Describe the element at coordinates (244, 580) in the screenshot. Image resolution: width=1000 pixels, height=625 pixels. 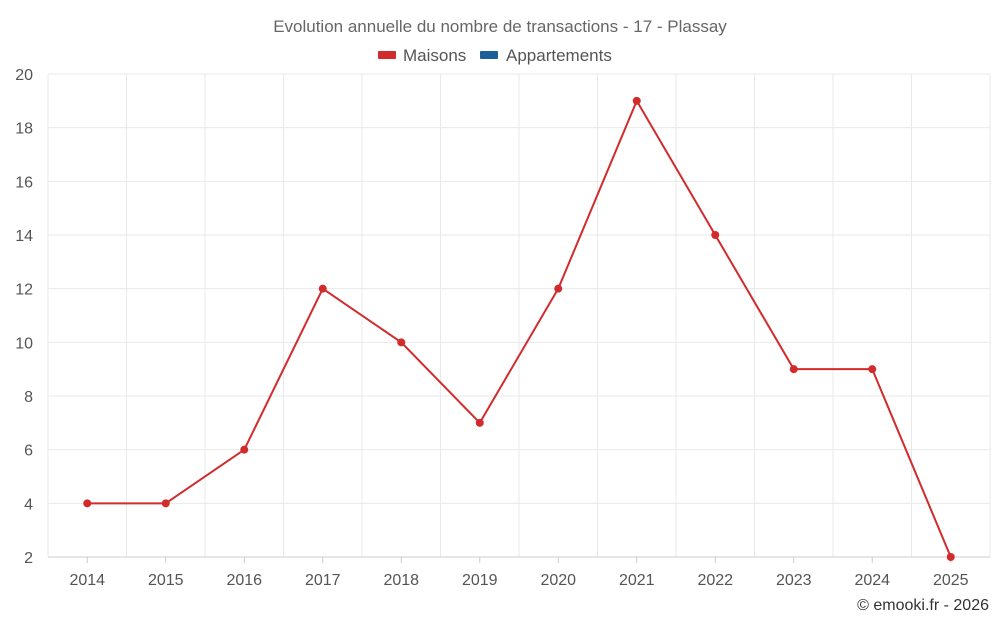
I see `x-tick-label: 2016` at that location.